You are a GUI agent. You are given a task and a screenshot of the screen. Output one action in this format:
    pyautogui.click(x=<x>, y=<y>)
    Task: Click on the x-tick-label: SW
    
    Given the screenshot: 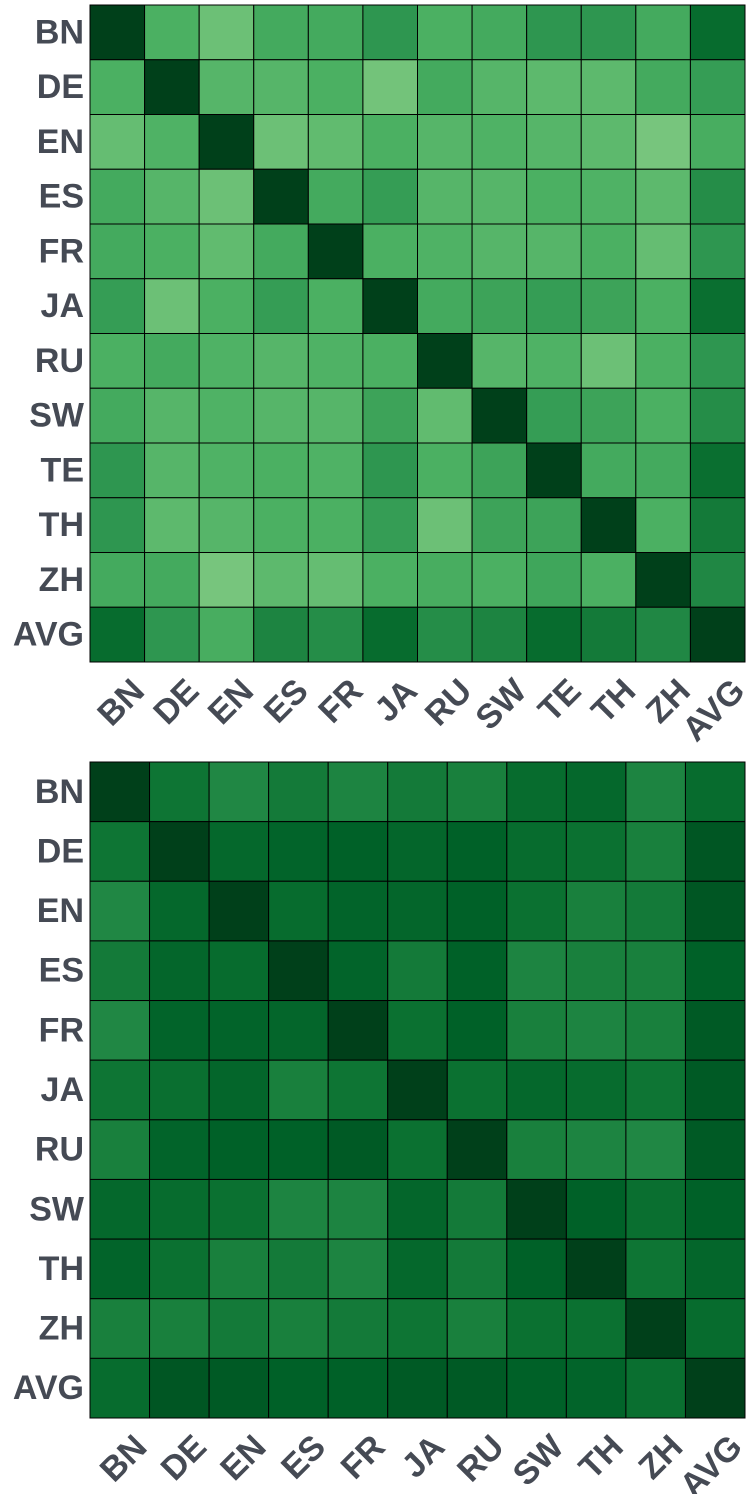 What is the action you would take?
    pyautogui.click(x=539, y=1460)
    